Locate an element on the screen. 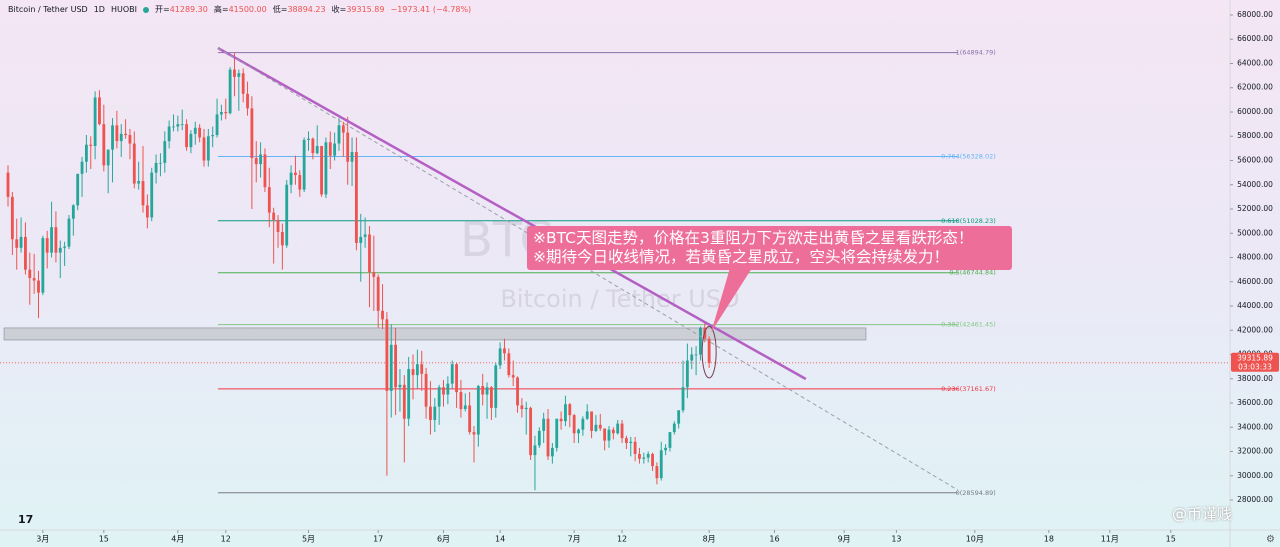 This screenshot has width=1280, height=547. low-label: 低= is located at coordinates (280, 9).